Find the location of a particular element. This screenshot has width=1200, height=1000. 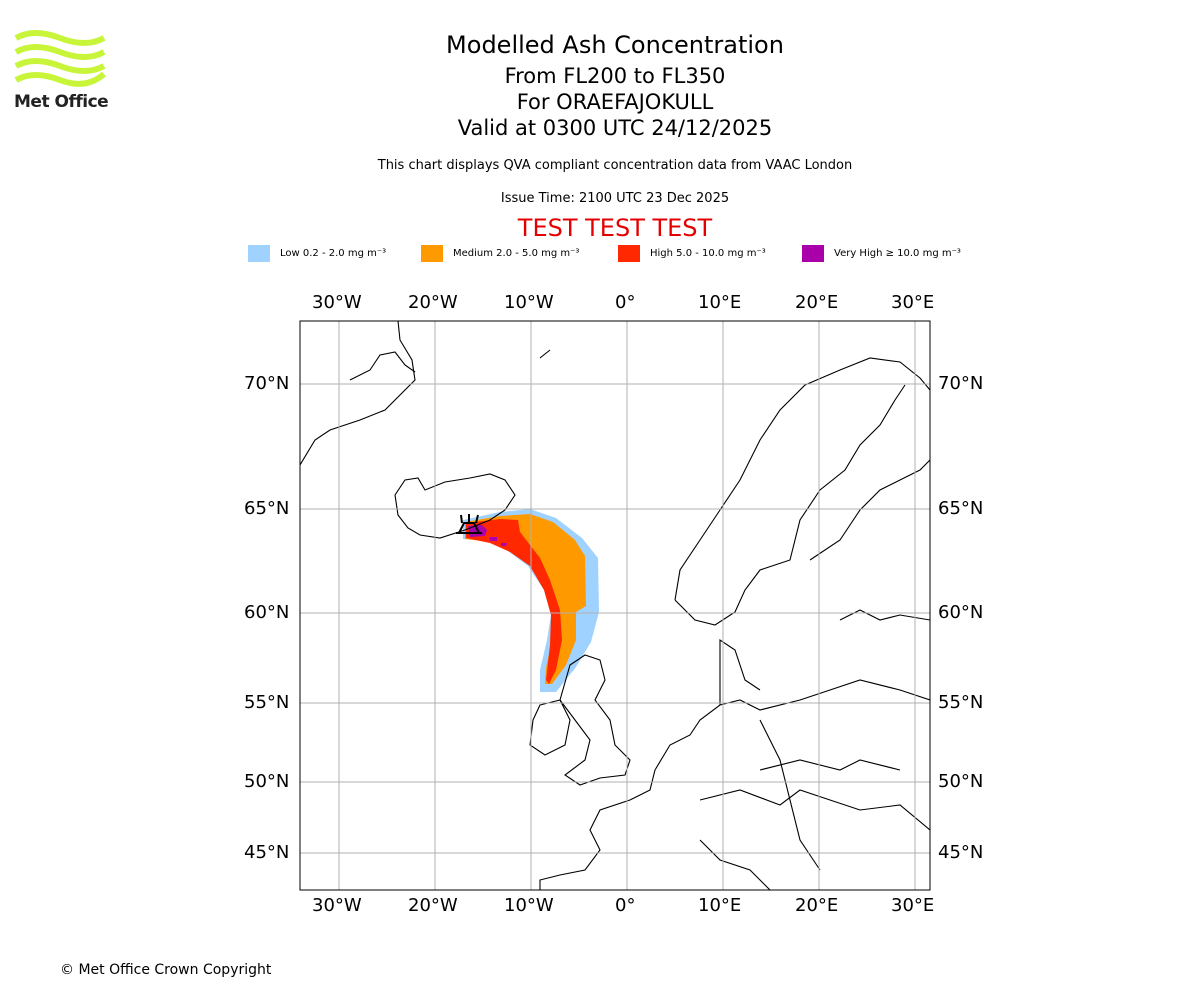

legend-very-high: Very High ≥ 10.0 mg m⁻³ is located at coordinates (881, 253).